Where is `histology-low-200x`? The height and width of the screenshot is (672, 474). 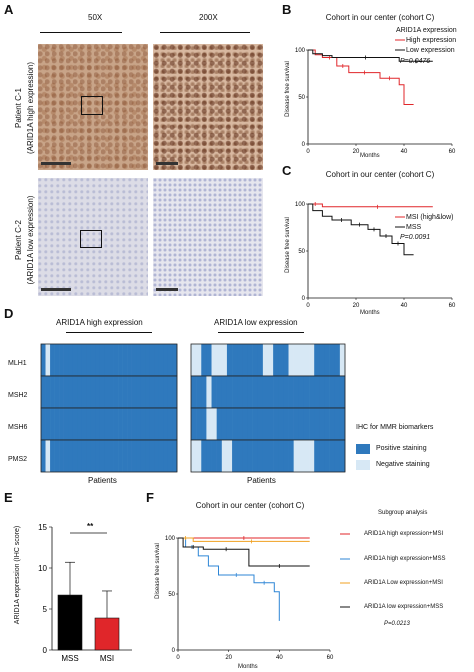
histology-low-200x is located at coordinates (208, 237).